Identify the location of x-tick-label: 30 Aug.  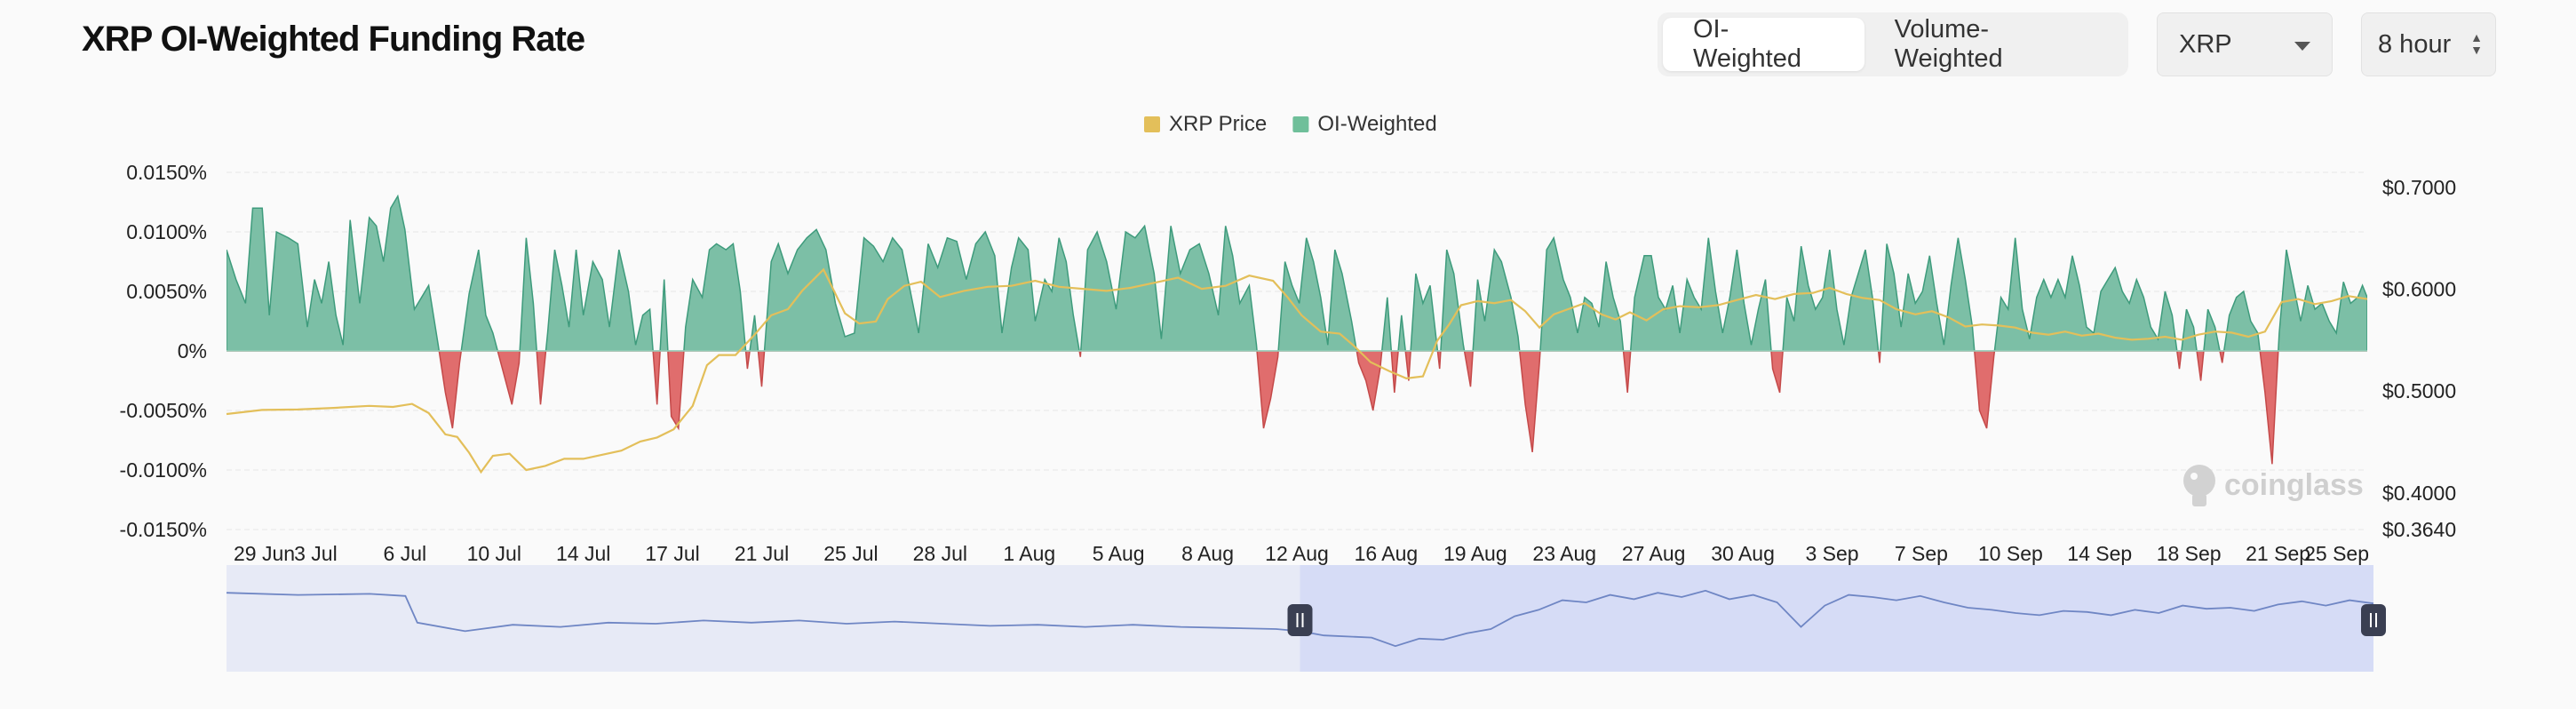
(1743, 554).